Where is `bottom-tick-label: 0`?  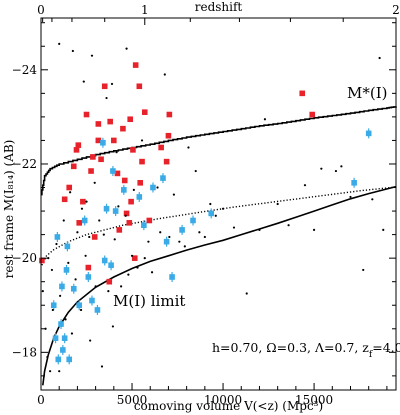
bottom-tick-label: 0 is located at coordinates (41, 400).